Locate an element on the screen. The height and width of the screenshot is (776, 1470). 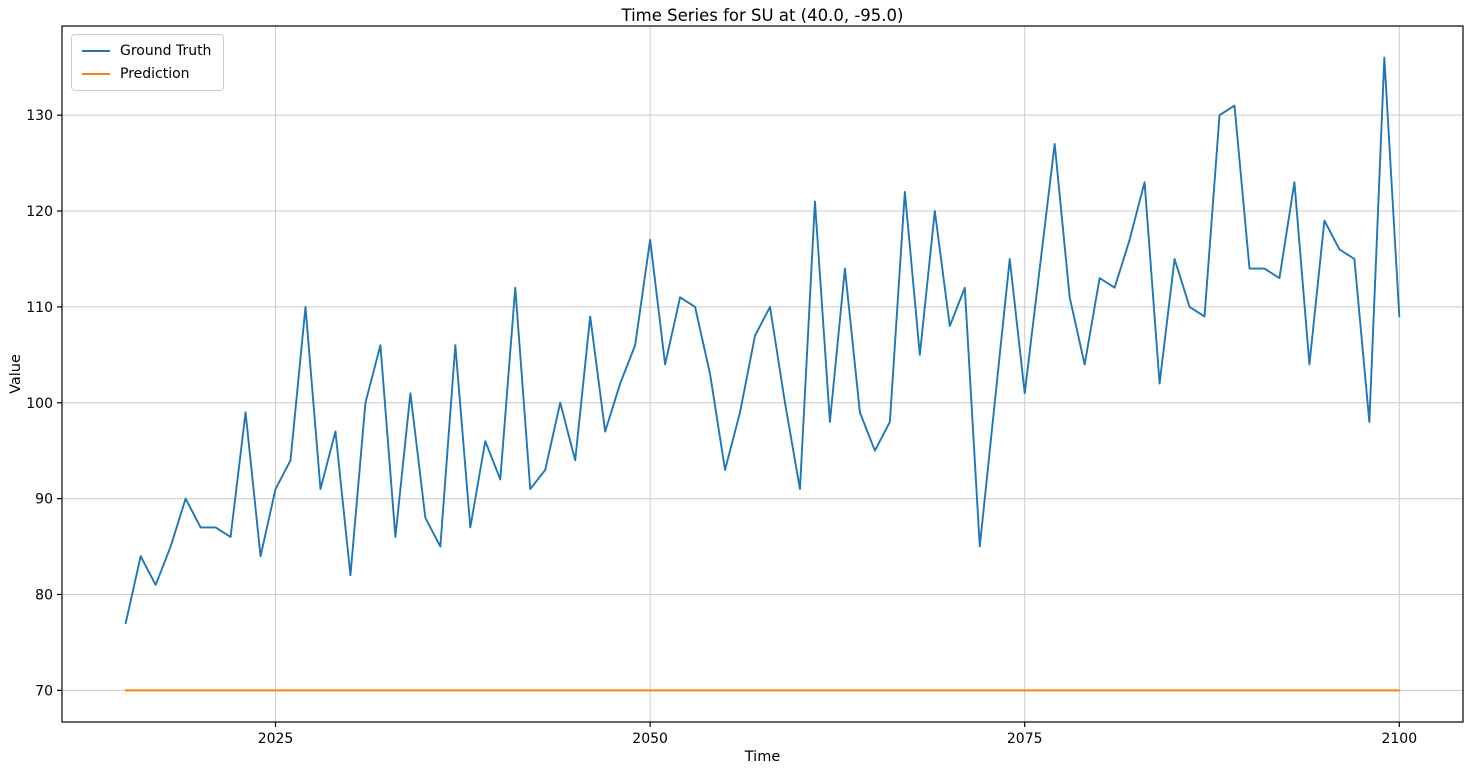
chart-title: Time Series for SU at (40.0, -95.0) is located at coordinates (762, 15).